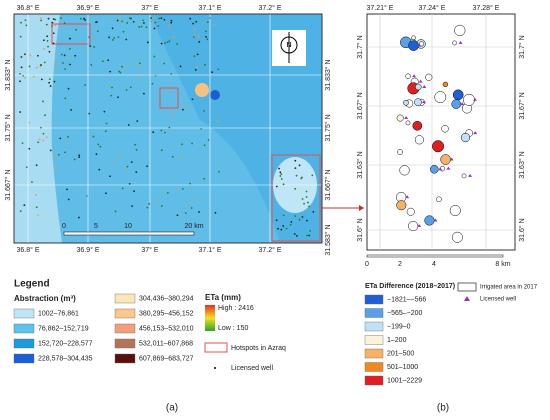 This screenshot has height=420, width=550. What do you see at coordinates (397, 340) in the screenshot?
I see `eta-diff-label: 1–200` at bounding box center [397, 340].